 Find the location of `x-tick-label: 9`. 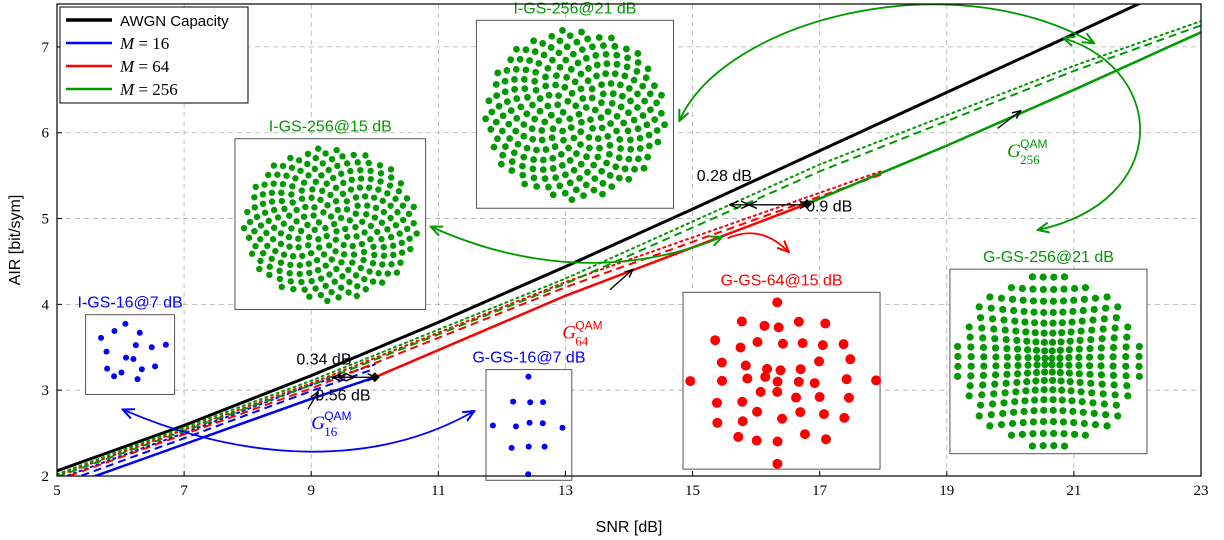

x-tick-label: 9 is located at coordinates (311, 491).